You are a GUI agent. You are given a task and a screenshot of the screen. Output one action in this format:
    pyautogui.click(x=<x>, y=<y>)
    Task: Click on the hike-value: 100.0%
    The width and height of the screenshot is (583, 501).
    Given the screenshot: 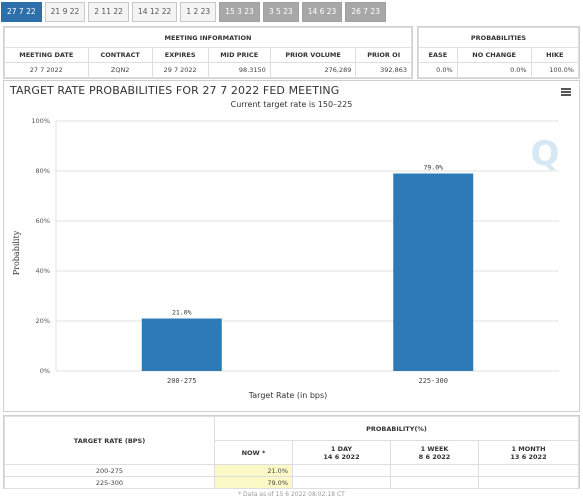 What is the action you would take?
    pyautogui.click(x=555, y=70)
    